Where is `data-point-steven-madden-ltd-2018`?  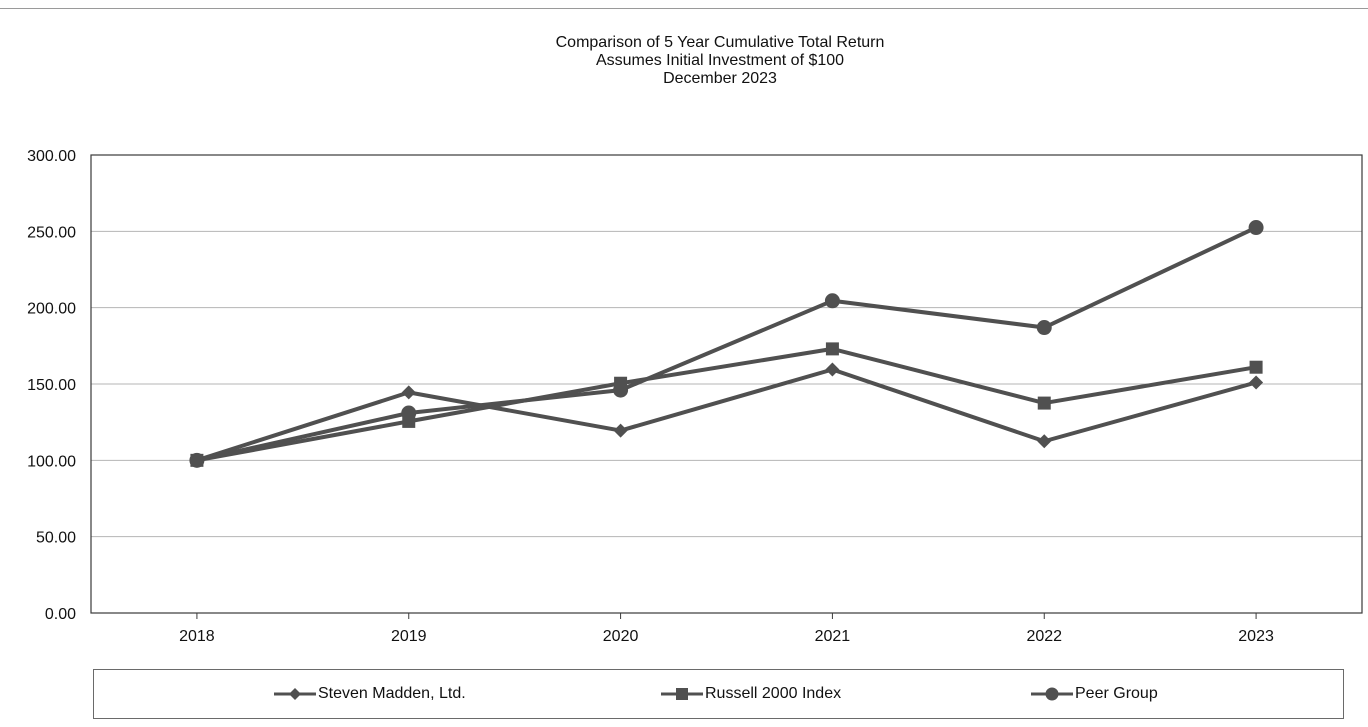 data-point-steven-madden-ltd-2018 is located at coordinates (196, 460).